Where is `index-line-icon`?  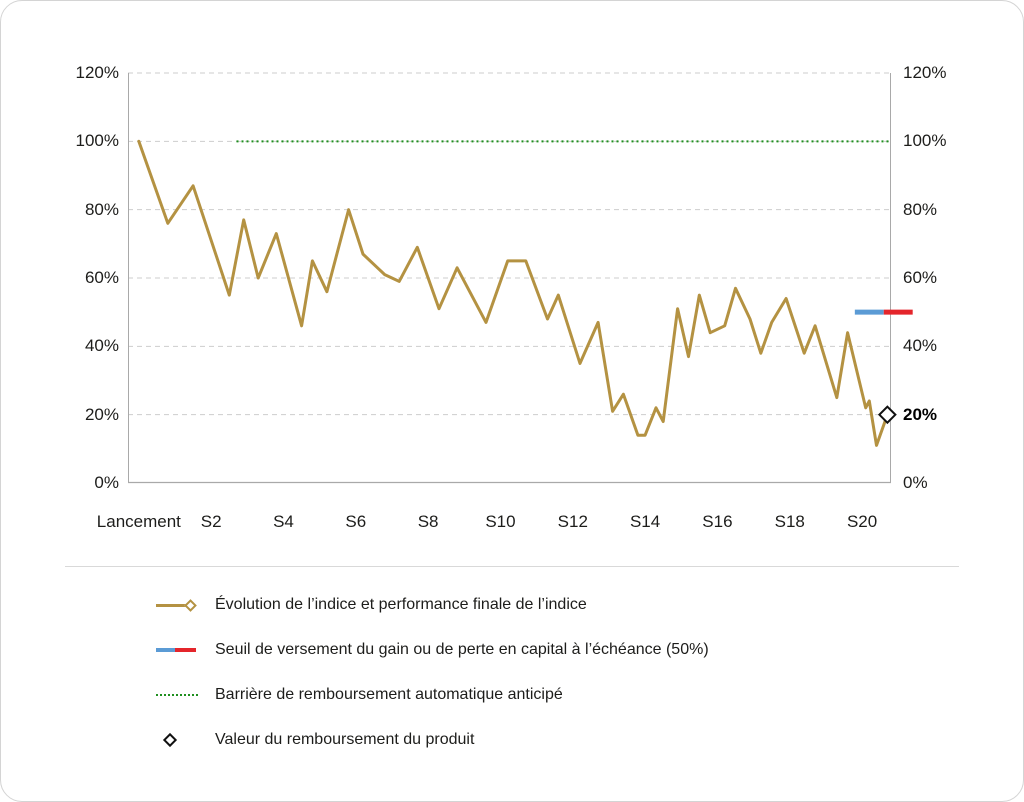
index-line-icon is located at coordinates (172, 605).